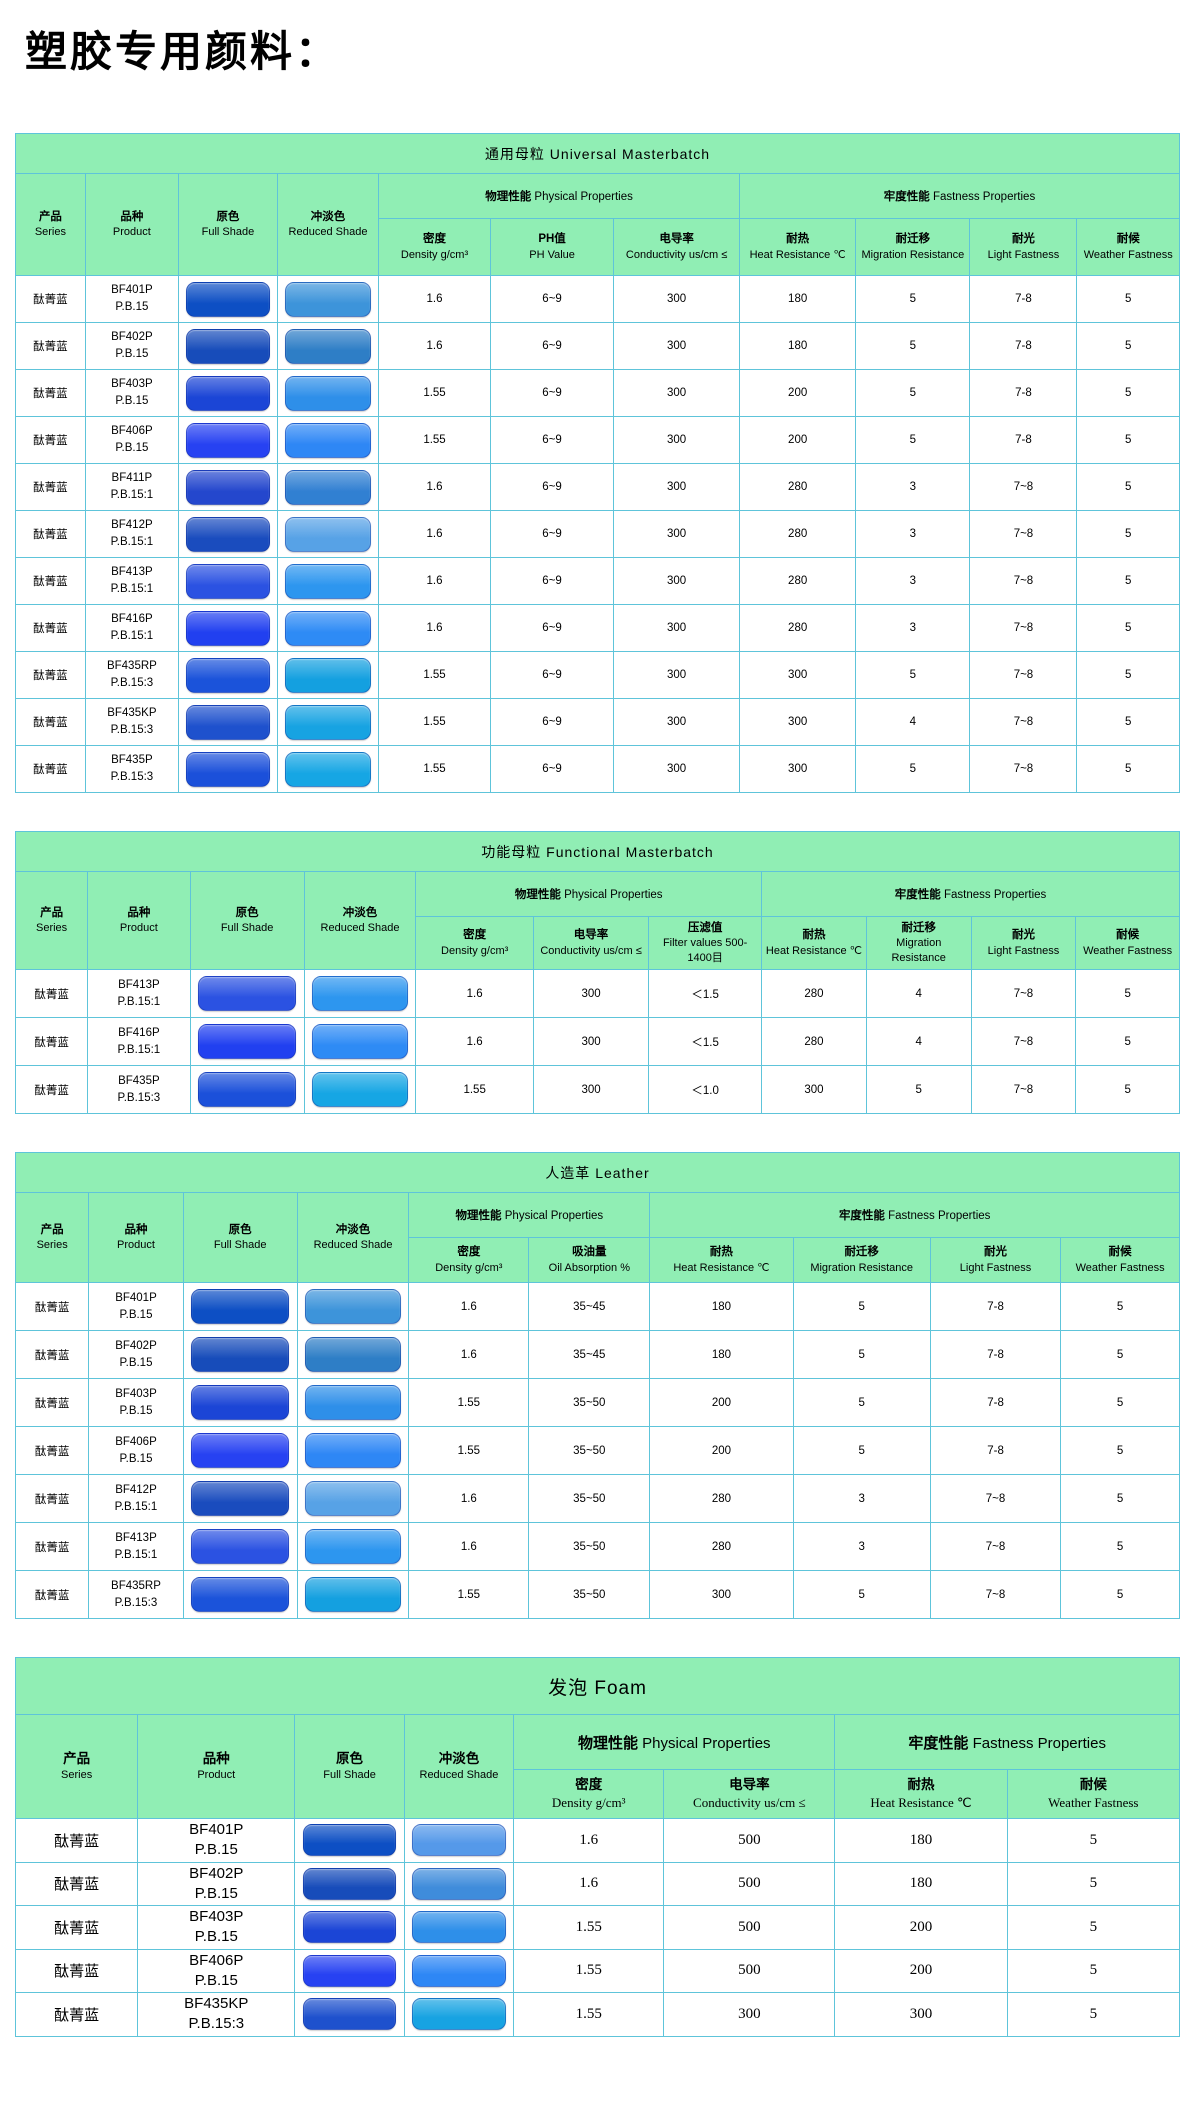 The width and height of the screenshot is (1200, 2120). Describe the element at coordinates (475, 950) in the screenshot. I see `header-label-en: Density g/cm³` at that location.